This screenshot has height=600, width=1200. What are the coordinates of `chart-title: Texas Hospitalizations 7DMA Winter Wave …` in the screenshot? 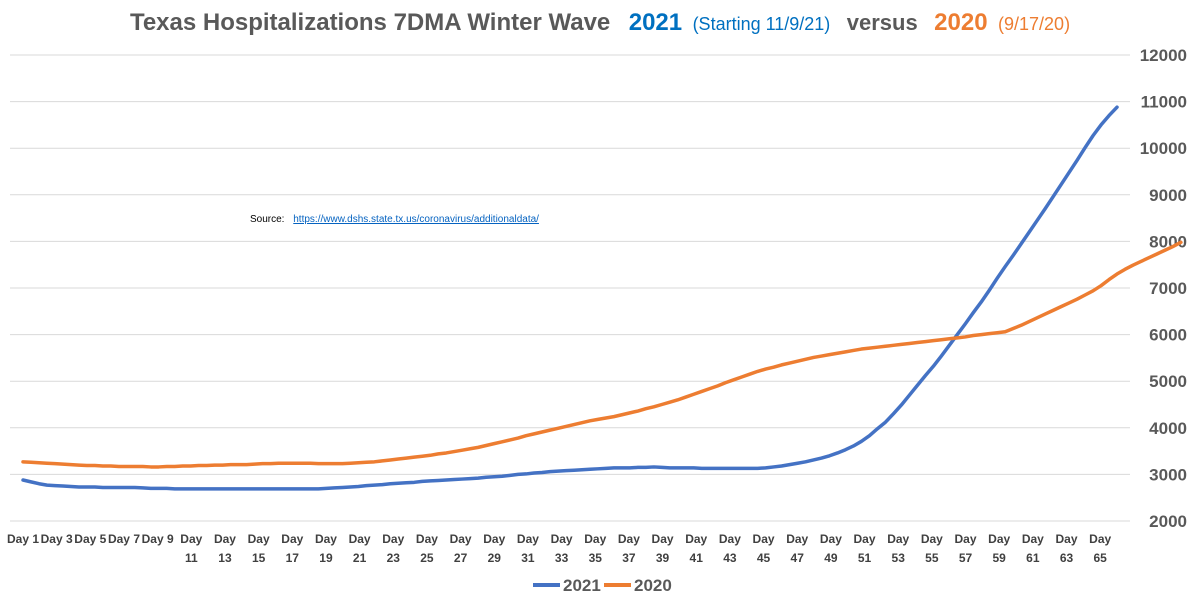 It's located at (600, 22).